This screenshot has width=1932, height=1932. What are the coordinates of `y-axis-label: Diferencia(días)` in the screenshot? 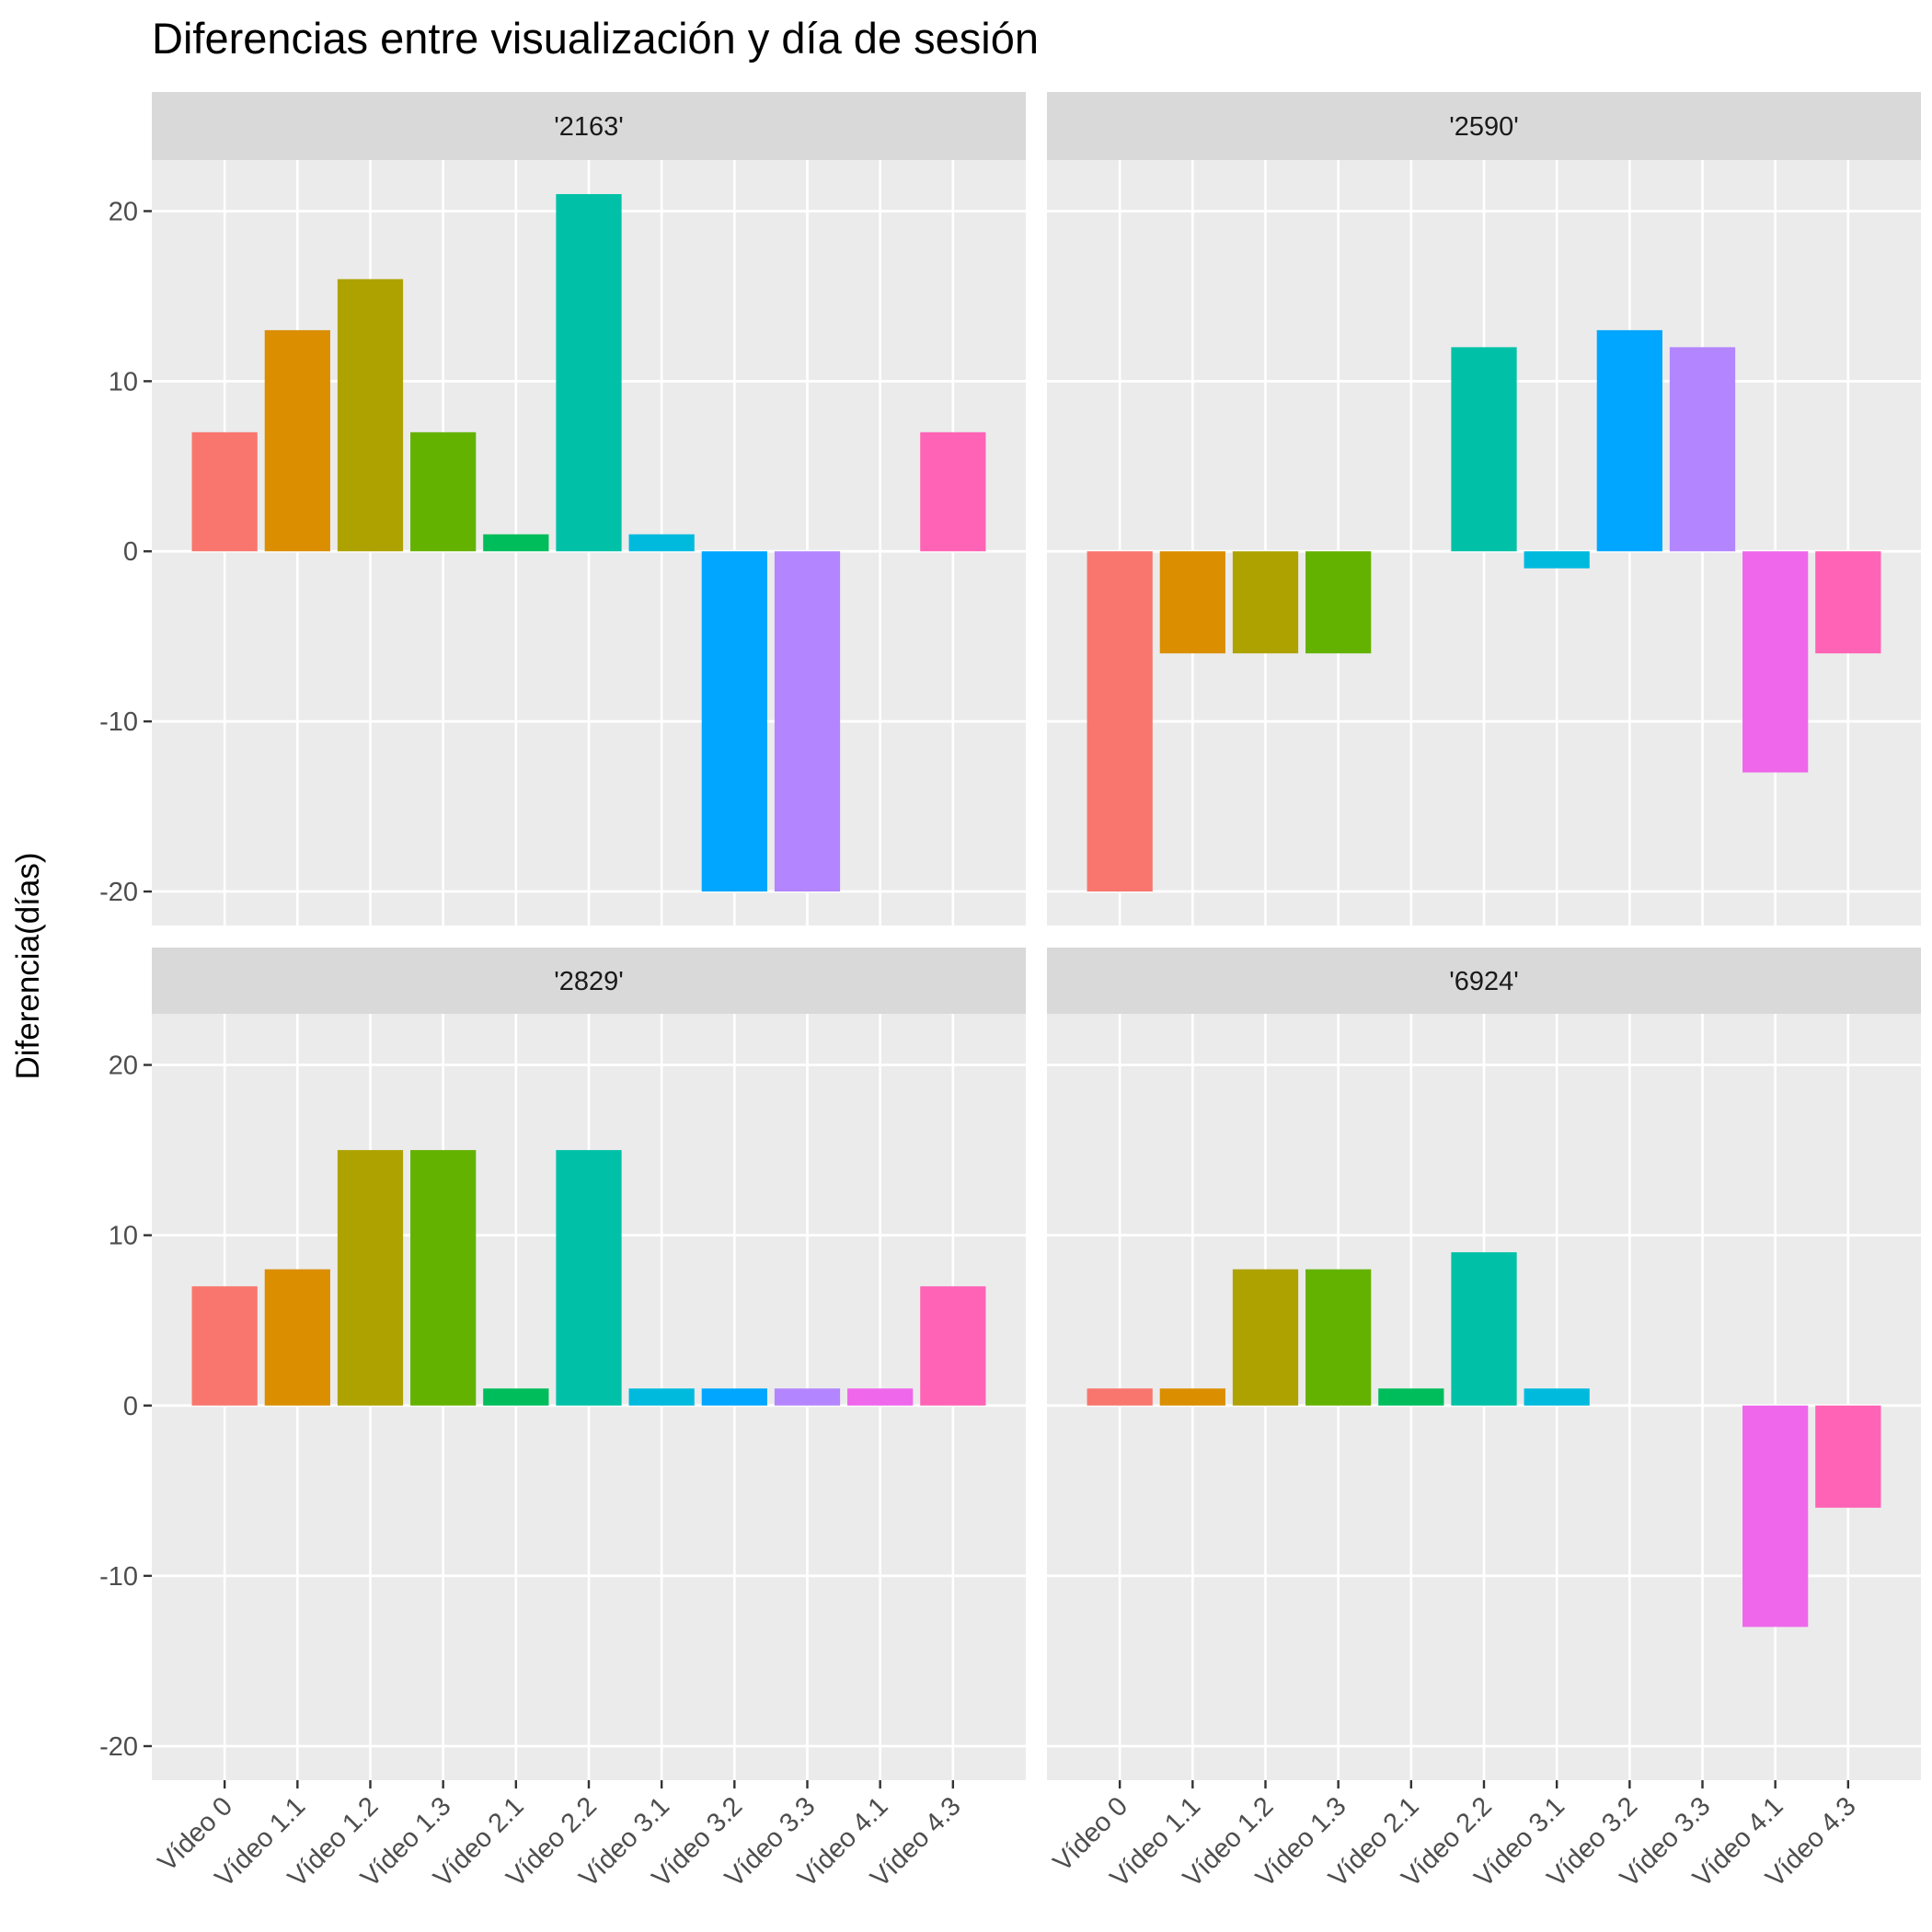 It's located at (28, 965).